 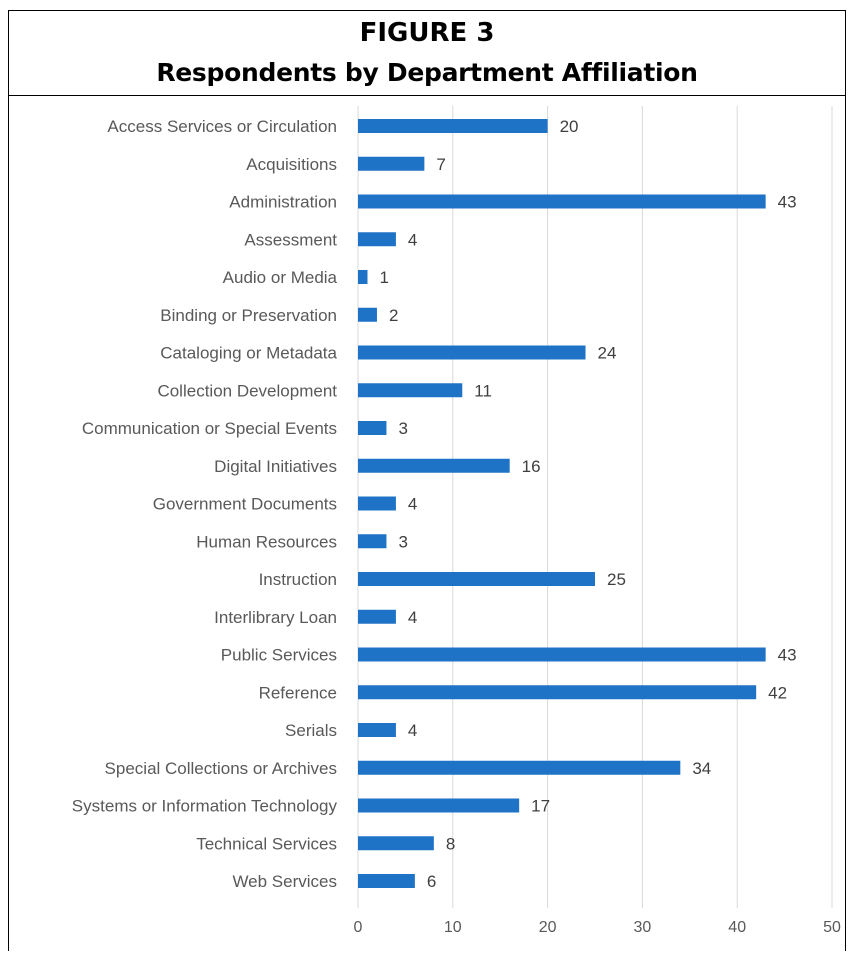 I want to click on category-label: Cataloging or Metadata, so click(x=248, y=353).